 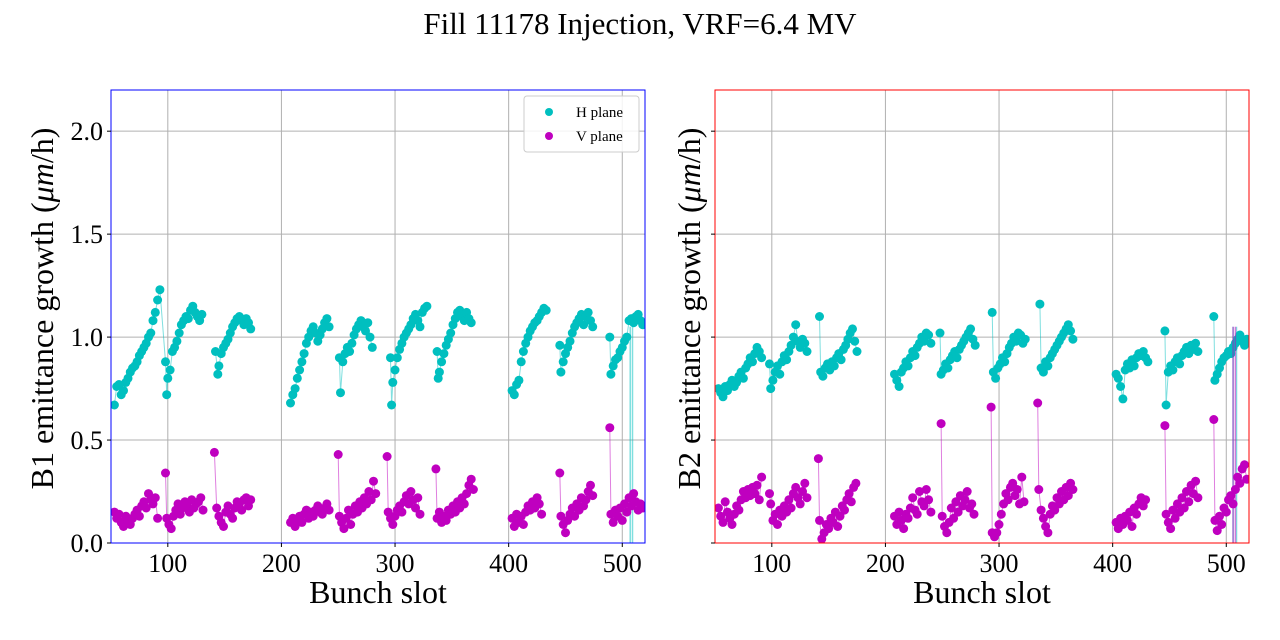 I want to click on x-tick-label: 400, so click(x=1112, y=563).